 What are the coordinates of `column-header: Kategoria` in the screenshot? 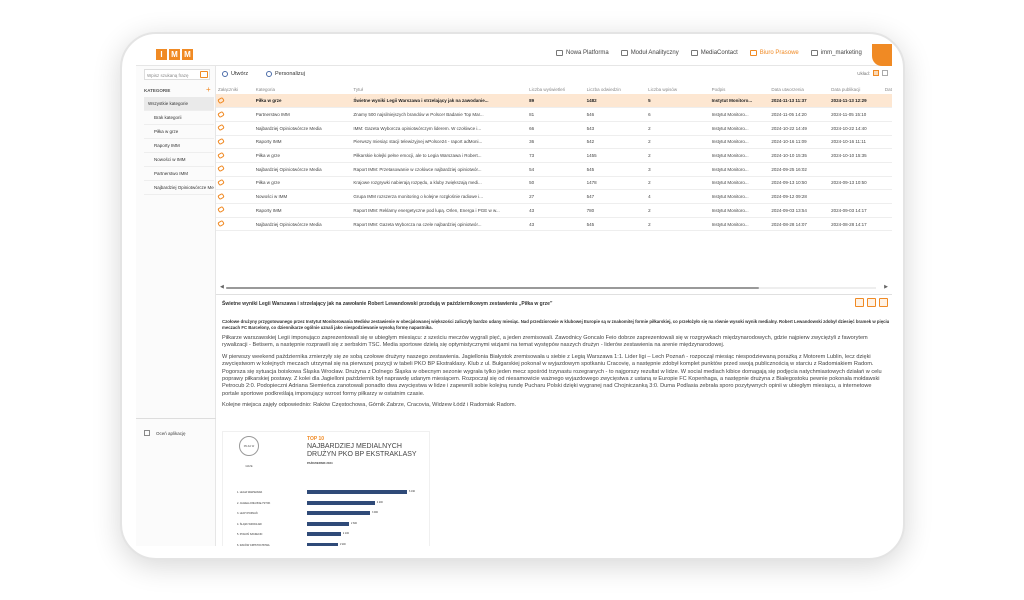 It's located at (265, 89).